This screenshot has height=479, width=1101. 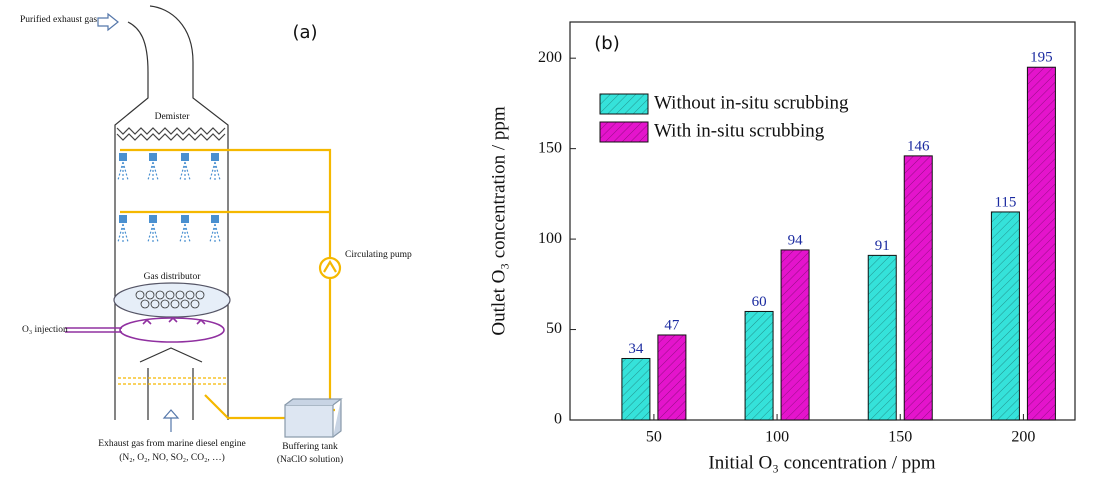 What do you see at coordinates (169, 188) in the screenshot?
I see `nozzle-heads` at bounding box center [169, 188].